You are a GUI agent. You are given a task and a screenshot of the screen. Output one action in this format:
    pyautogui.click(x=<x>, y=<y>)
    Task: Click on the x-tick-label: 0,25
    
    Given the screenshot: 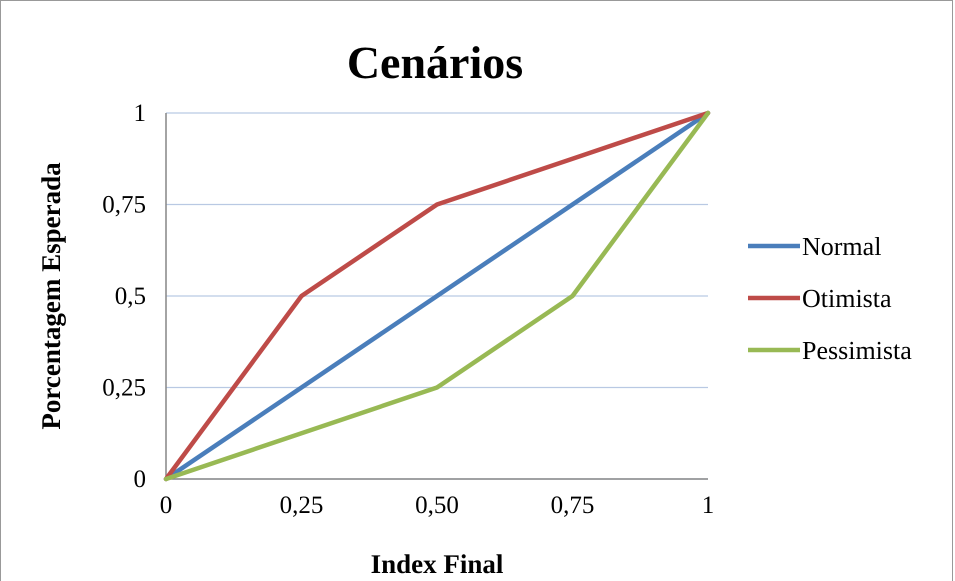 What is the action you would take?
    pyautogui.click(x=302, y=505)
    